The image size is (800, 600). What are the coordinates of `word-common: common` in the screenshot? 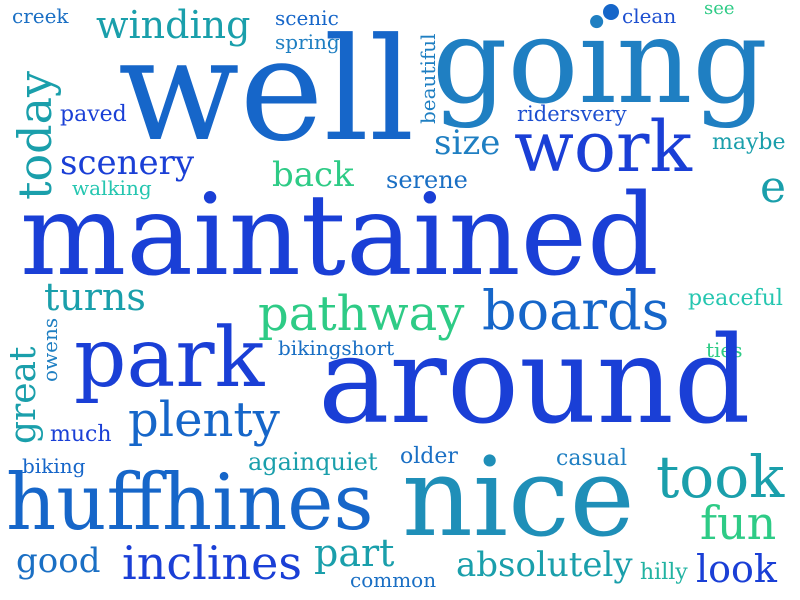 It's located at (393, 580).